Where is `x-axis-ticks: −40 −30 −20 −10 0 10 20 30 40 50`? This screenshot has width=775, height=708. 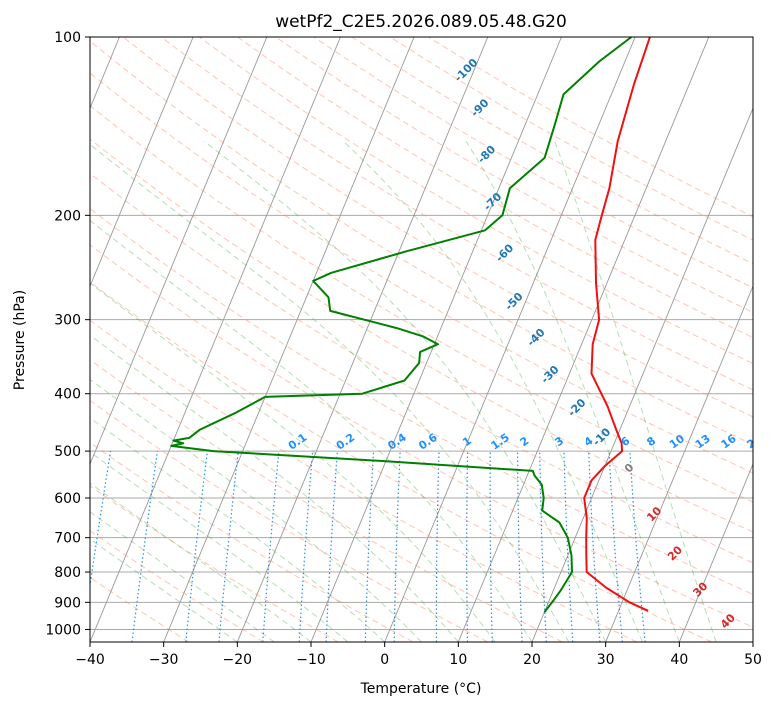
x-axis-ticks: −40 −30 −20 −10 0 10 20 30 40 50 is located at coordinates (418, 655).